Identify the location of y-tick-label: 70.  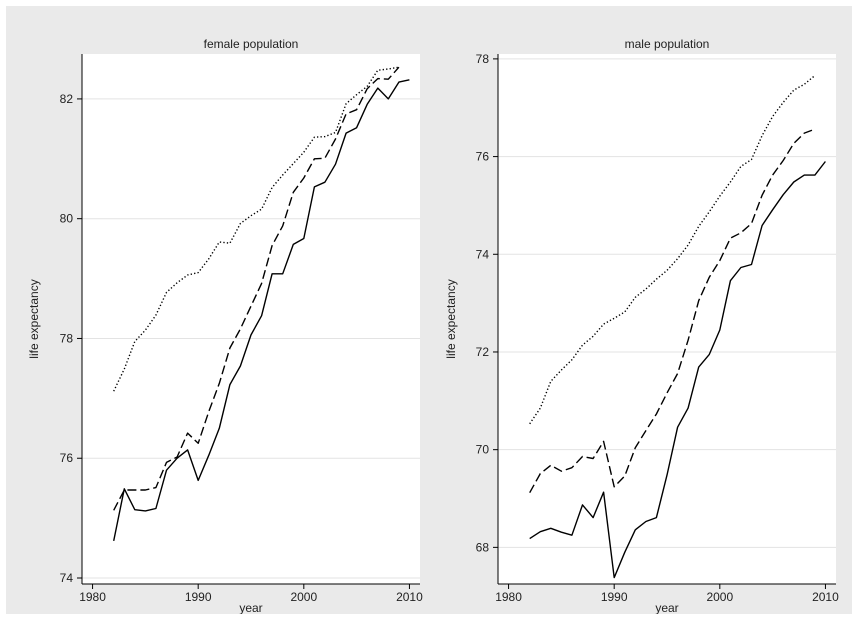
(483, 450).